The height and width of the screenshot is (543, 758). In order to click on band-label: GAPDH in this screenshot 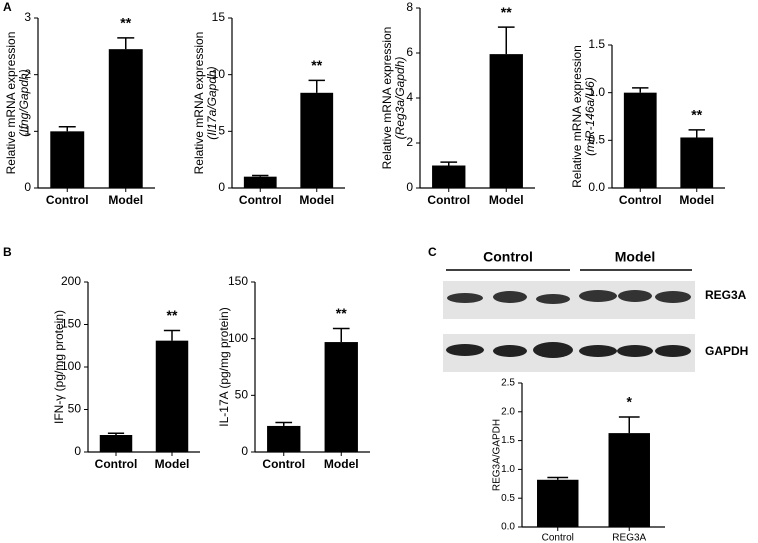, I will do `click(726, 351)`.